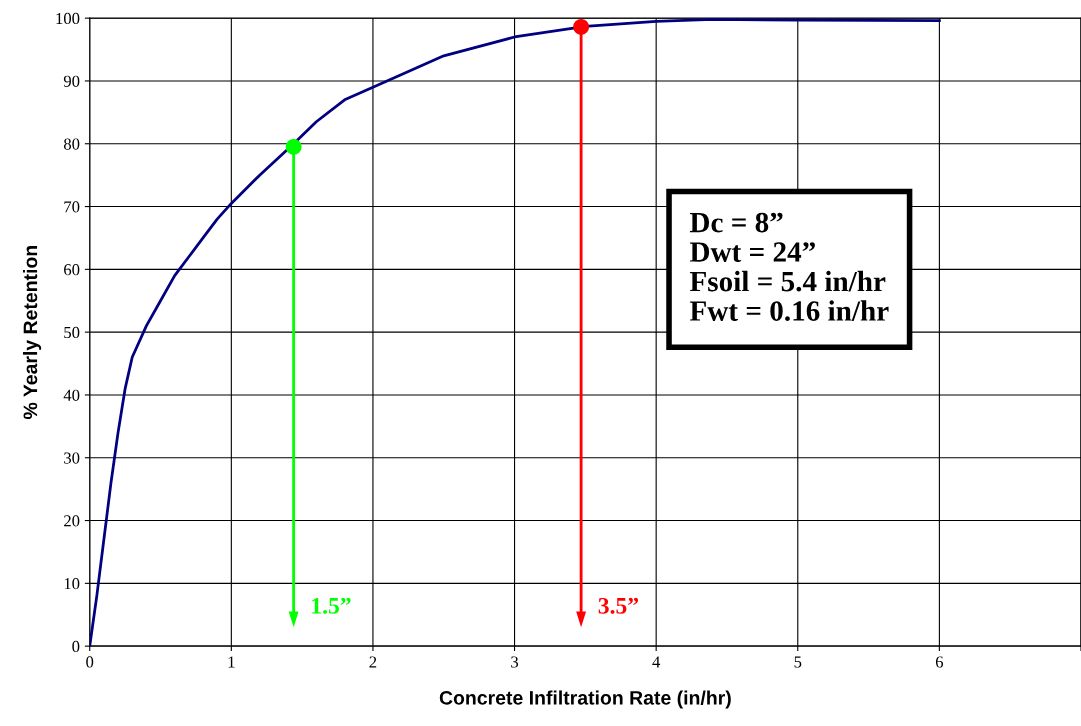 This screenshot has width=1081, height=726. What do you see at coordinates (71, 144) in the screenshot?
I see `y-tick-label: 80` at bounding box center [71, 144].